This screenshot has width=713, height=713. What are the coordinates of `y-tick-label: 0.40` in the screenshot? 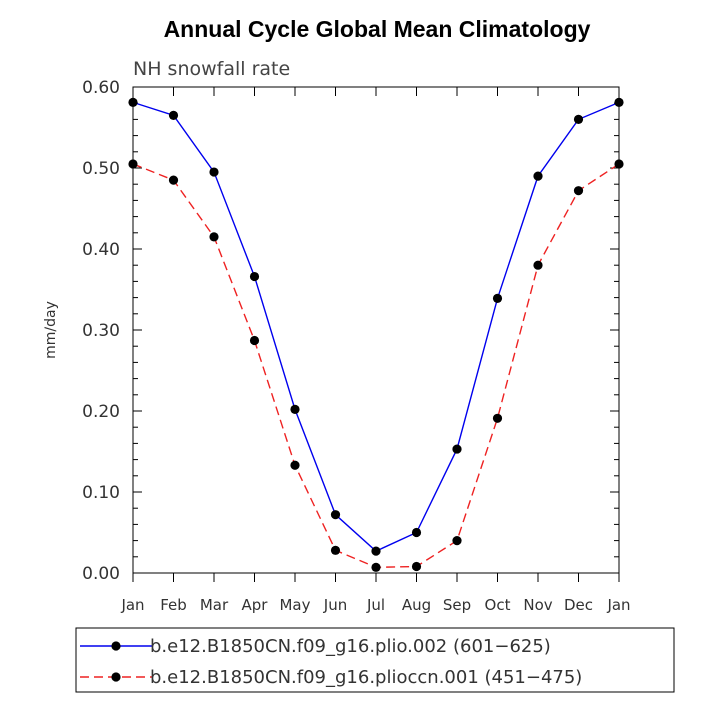 It's located at (101, 250).